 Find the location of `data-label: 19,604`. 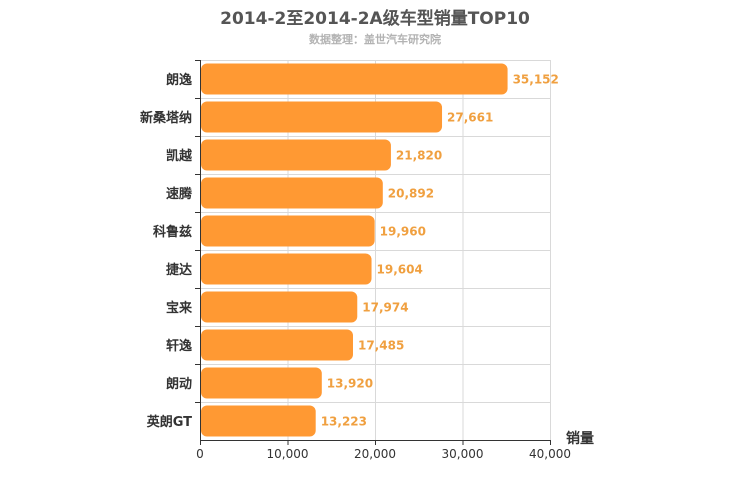

data-label: 19,604 is located at coordinates (400, 270).